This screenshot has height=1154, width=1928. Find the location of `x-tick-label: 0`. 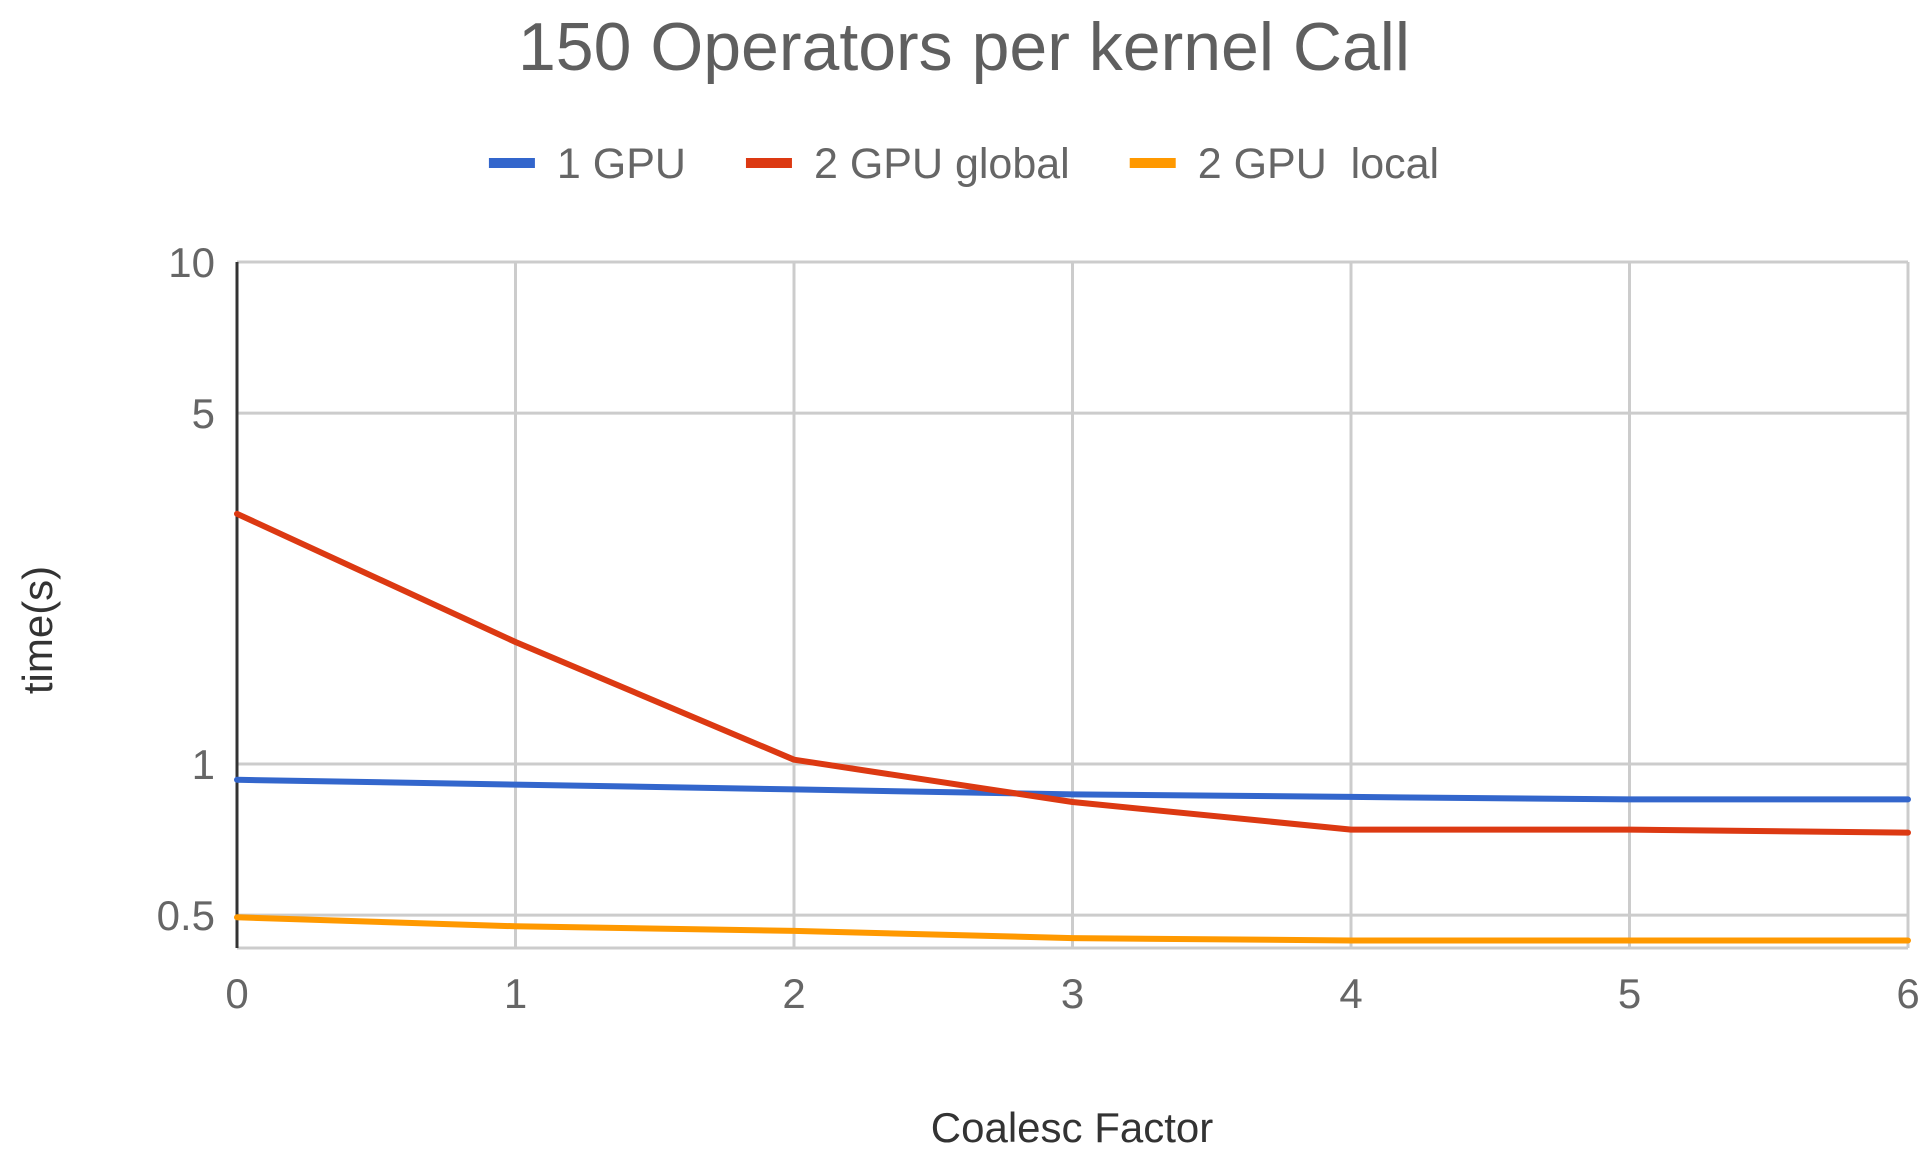

x-tick-label: 0 is located at coordinates (236, 993).